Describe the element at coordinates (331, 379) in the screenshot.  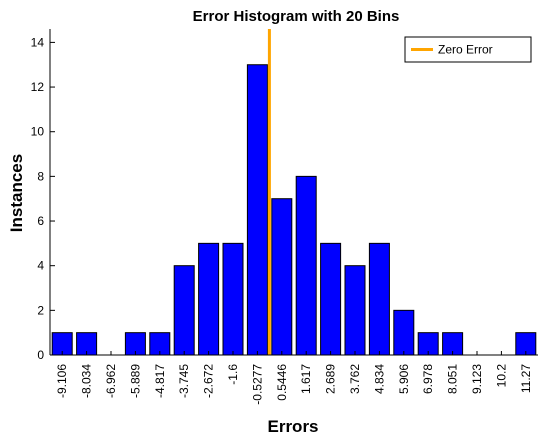
I see `x-tick-label: 2.689` at that location.